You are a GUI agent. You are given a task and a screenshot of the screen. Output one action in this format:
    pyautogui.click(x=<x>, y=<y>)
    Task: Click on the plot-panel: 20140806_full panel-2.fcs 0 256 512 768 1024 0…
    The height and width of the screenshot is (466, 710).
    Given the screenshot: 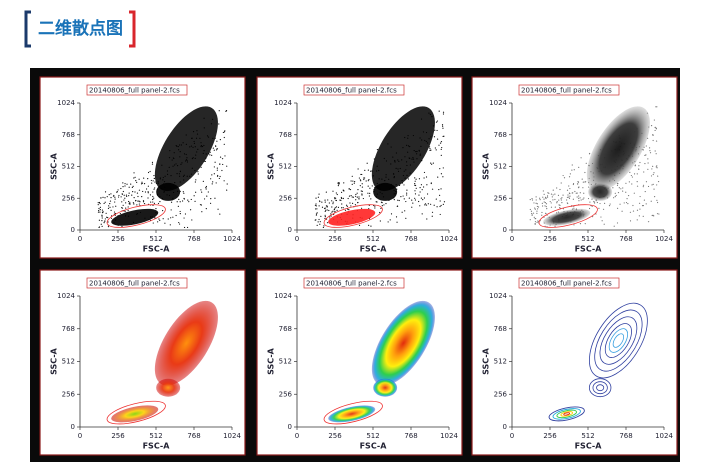 What is the action you would take?
    pyautogui.click(x=574, y=167)
    